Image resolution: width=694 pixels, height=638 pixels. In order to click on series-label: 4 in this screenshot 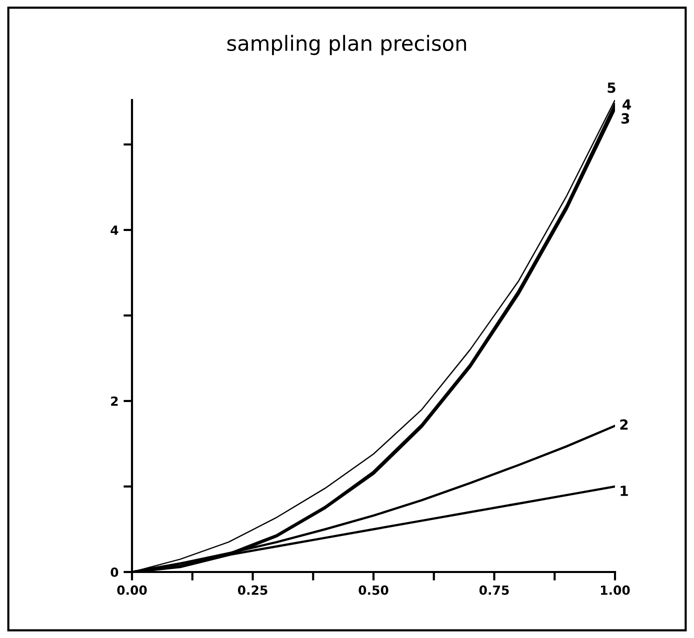, I will do `click(626, 104)`.